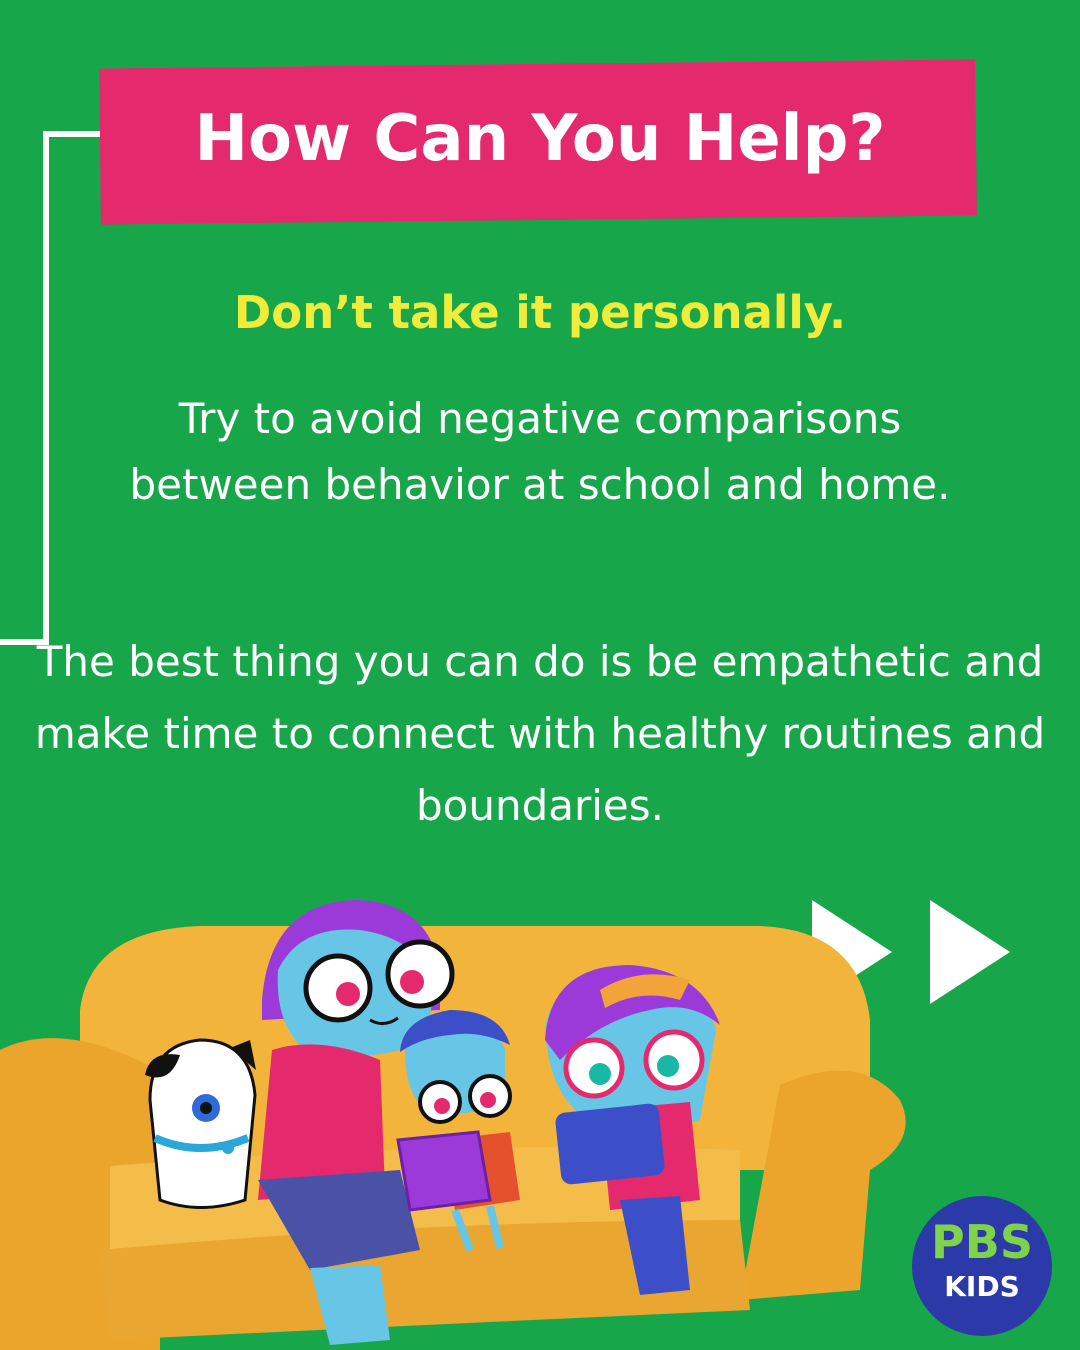  Describe the element at coordinates (458, 1131) in the screenshot. I see `toddler-figure` at that location.